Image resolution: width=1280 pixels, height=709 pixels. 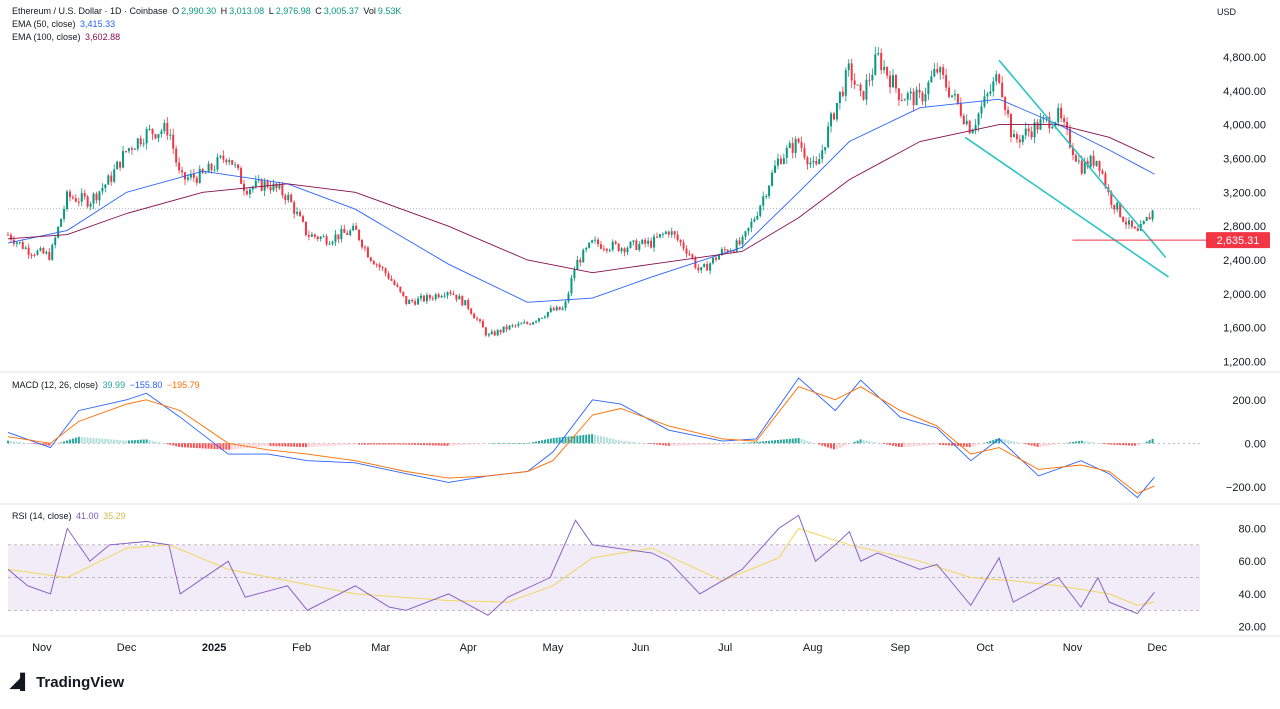 What do you see at coordinates (67, 37) in the screenshot?
I see `ema100-legend: EMA (100, close) 3,602.88` at bounding box center [67, 37].